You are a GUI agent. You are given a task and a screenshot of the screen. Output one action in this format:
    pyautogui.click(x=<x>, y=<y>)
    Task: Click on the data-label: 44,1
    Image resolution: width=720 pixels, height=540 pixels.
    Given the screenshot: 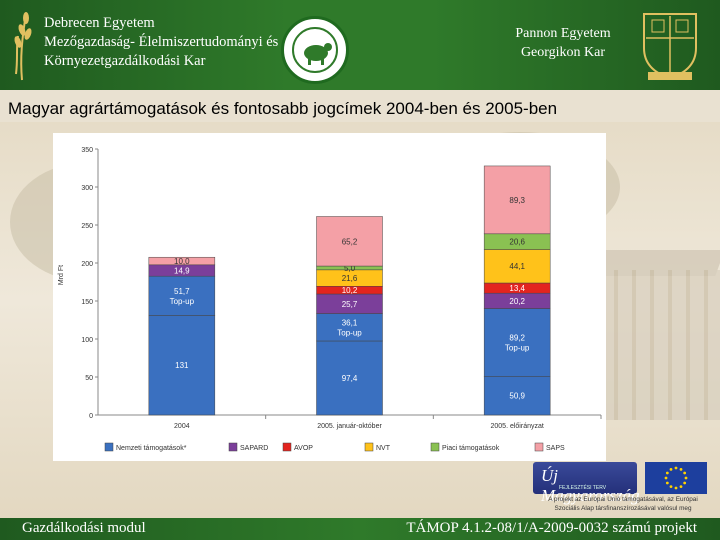 What is the action you would take?
    pyautogui.click(x=517, y=266)
    